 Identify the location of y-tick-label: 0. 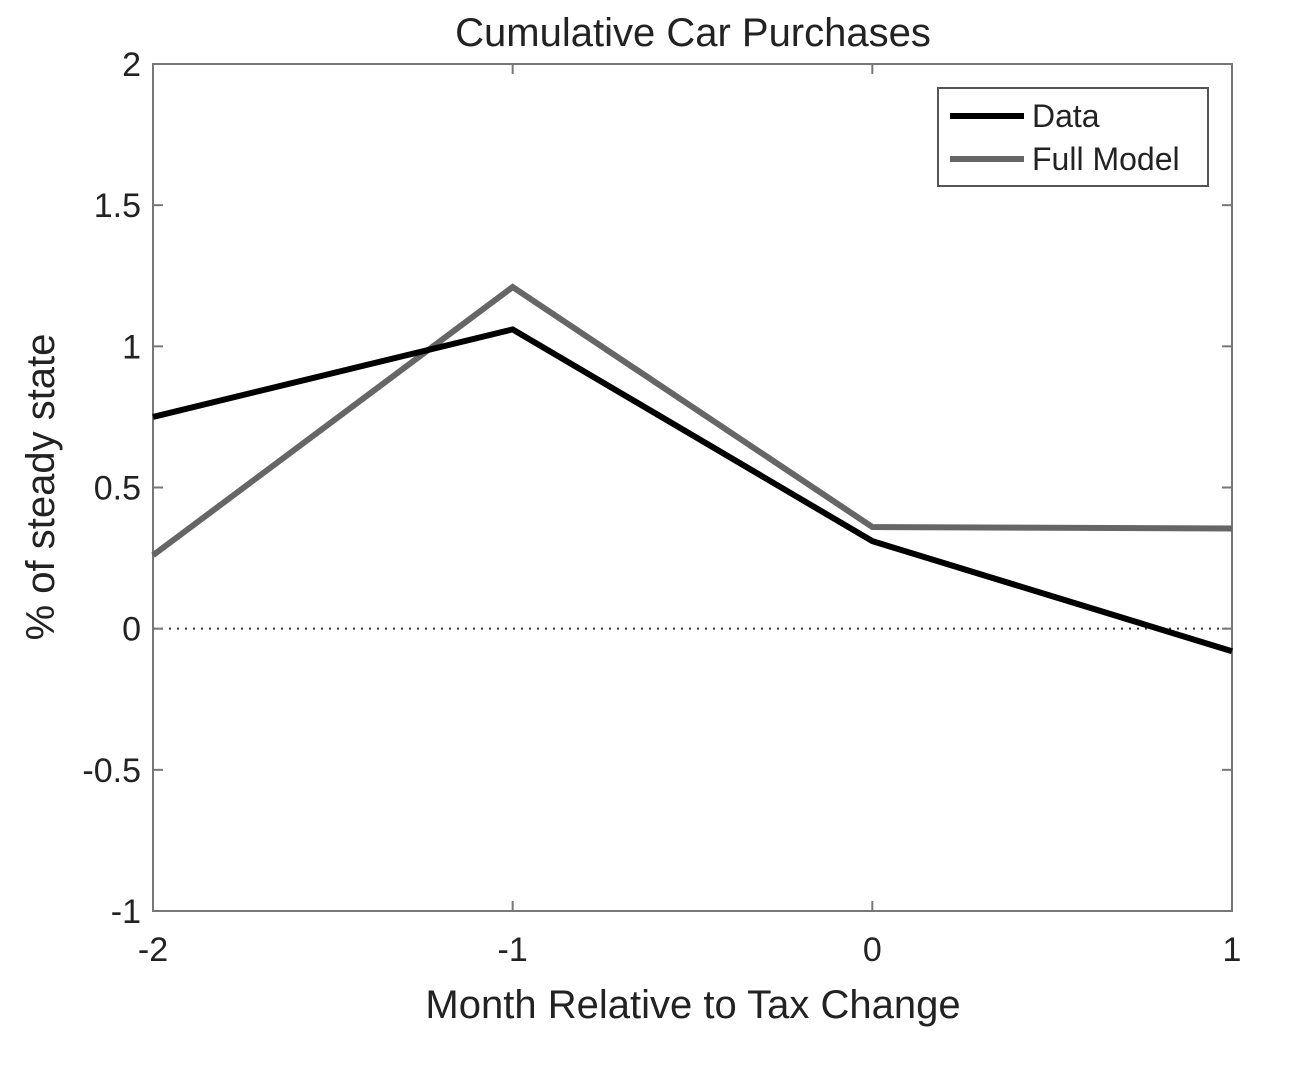
(131, 630).